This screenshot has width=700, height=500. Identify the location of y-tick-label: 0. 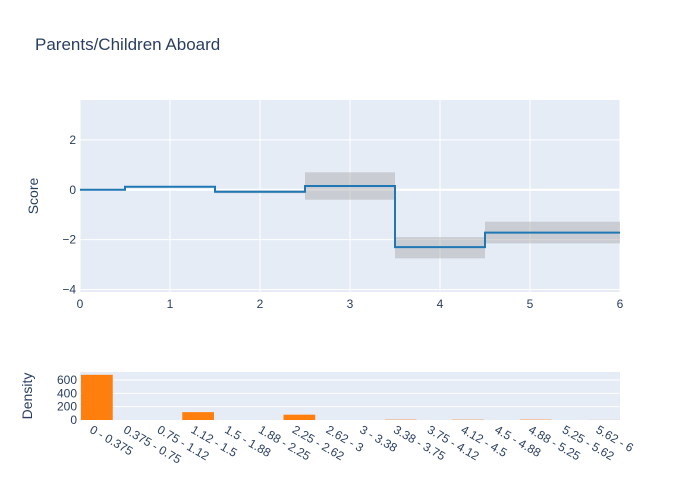
(72, 190).